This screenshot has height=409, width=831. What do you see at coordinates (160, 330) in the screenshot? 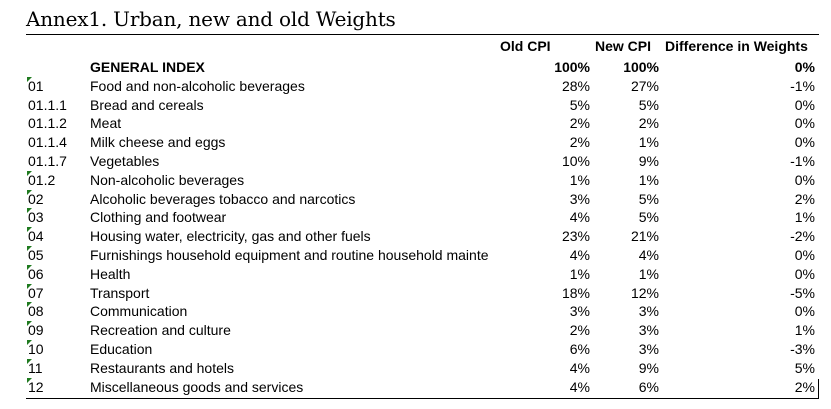
I see `row-description: Recreation and culture` at bounding box center [160, 330].